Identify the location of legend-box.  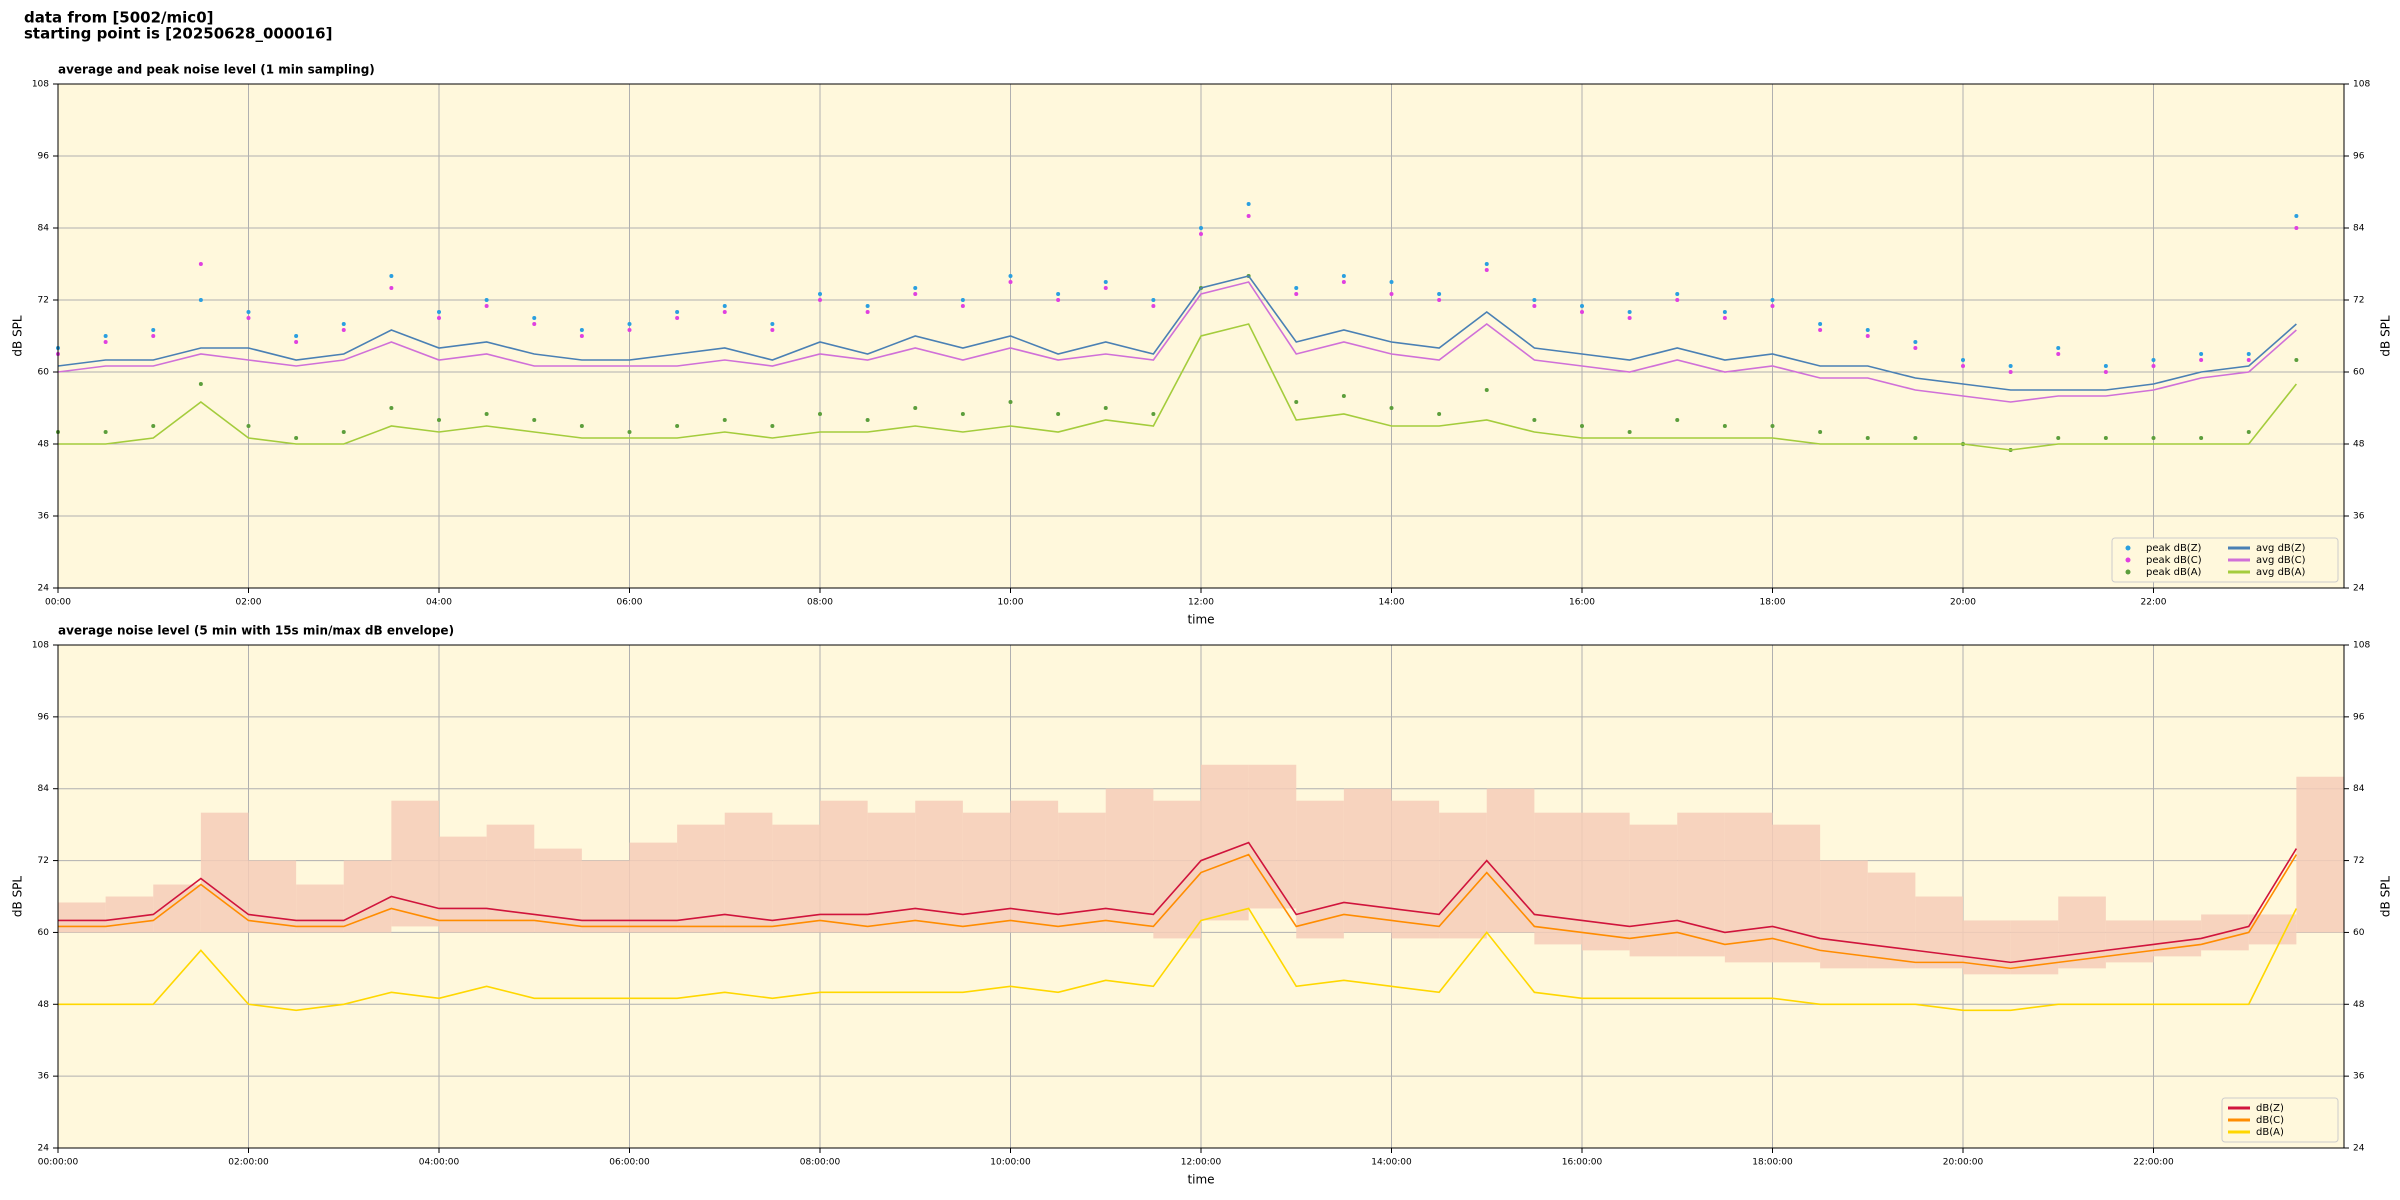
(2225, 560).